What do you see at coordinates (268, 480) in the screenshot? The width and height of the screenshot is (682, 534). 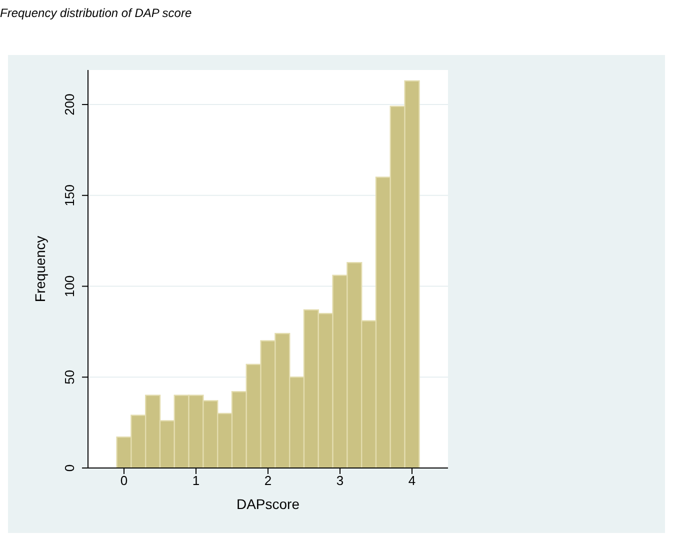 I see `x-tick-label: 2` at bounding box center [268, 480].